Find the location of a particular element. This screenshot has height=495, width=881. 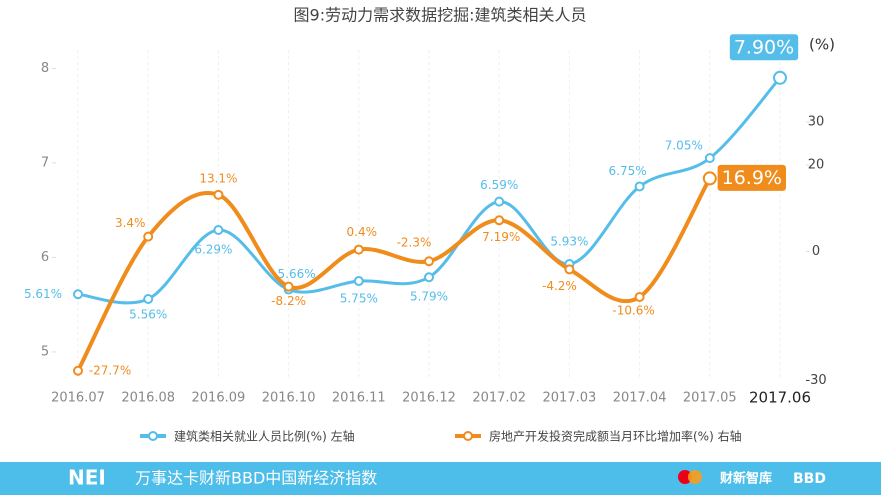

x-tick-label: 2017.04 is located at coordinates (640, 398).